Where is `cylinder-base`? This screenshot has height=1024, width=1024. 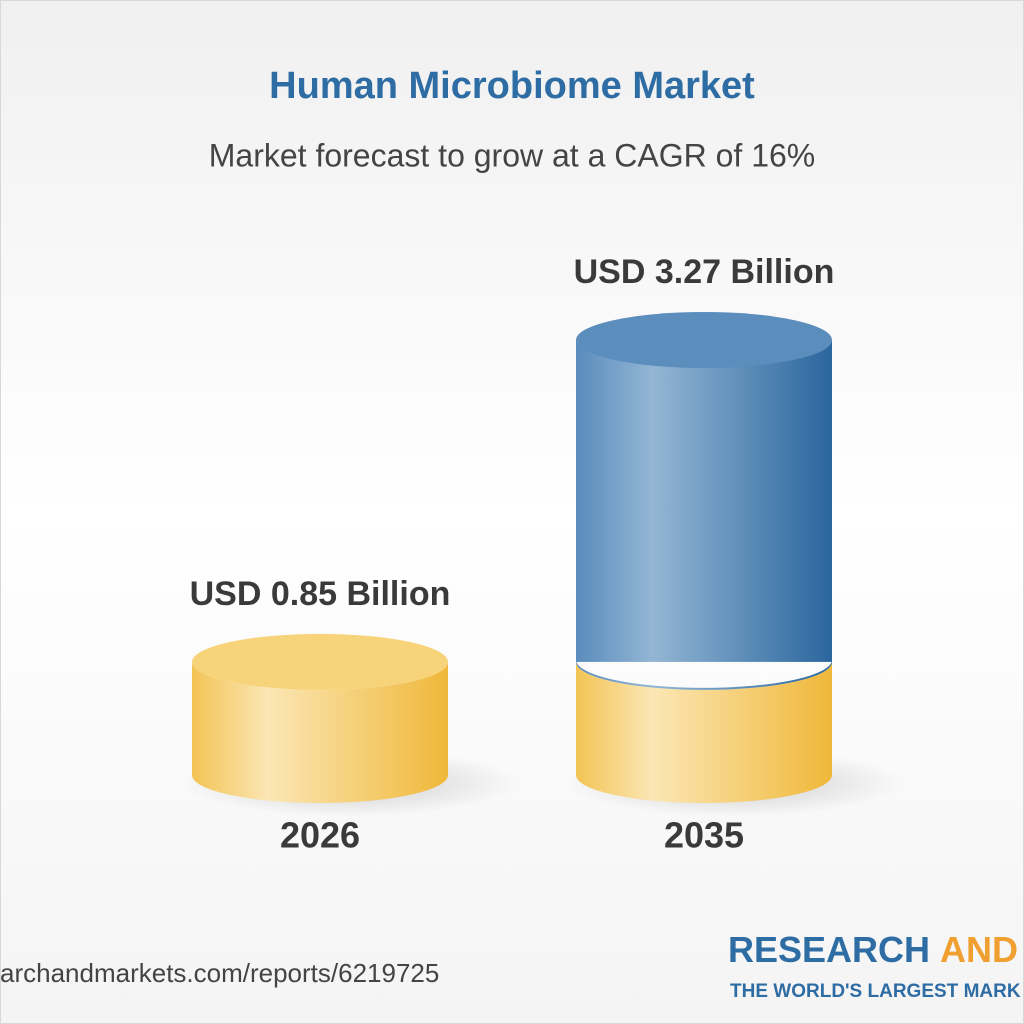
cylinder-base is located at coordinates (704, 732).